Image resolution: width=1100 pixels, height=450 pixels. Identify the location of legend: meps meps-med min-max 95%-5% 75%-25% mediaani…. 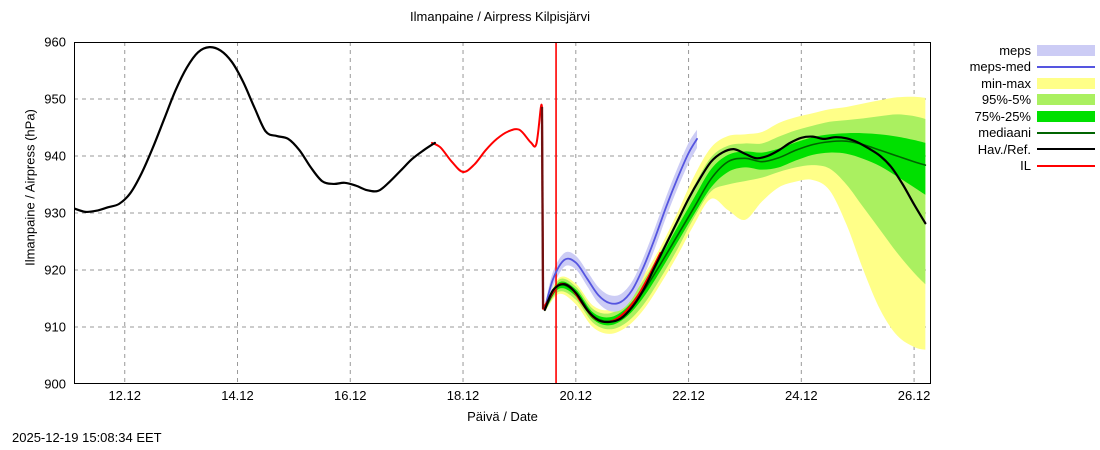
(1025, 108).